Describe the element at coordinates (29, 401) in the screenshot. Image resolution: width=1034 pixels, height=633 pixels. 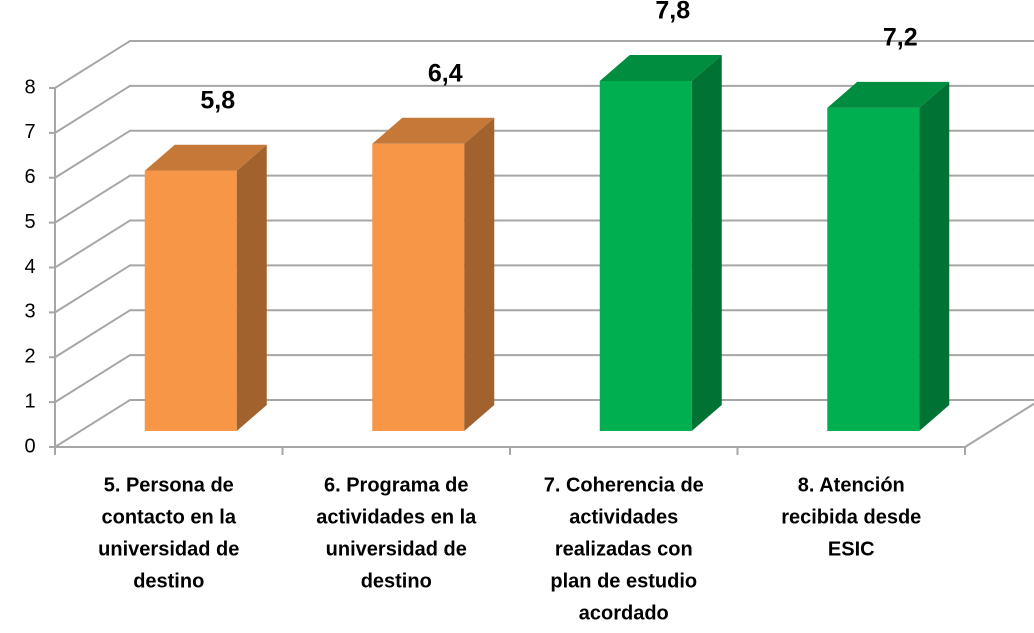
I see `y-tick-label: 1` at that location.